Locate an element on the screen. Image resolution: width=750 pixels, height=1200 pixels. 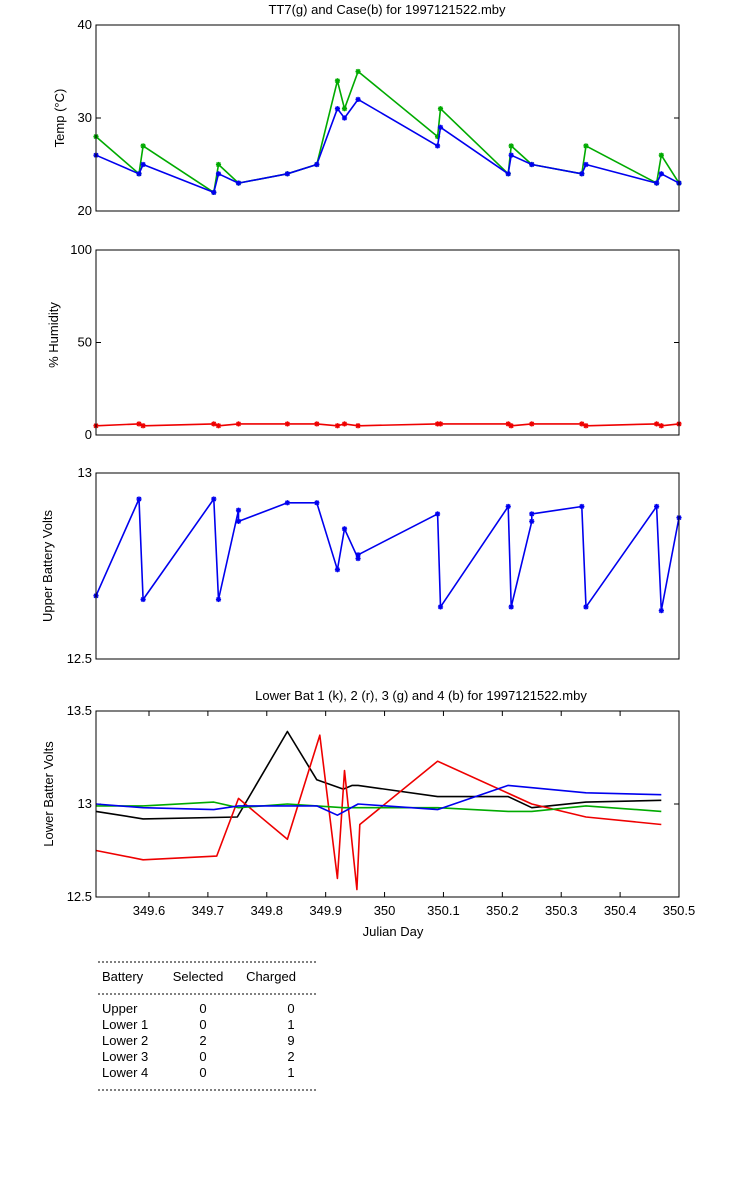
upper-battery-series is located at coordinates (387, 555).